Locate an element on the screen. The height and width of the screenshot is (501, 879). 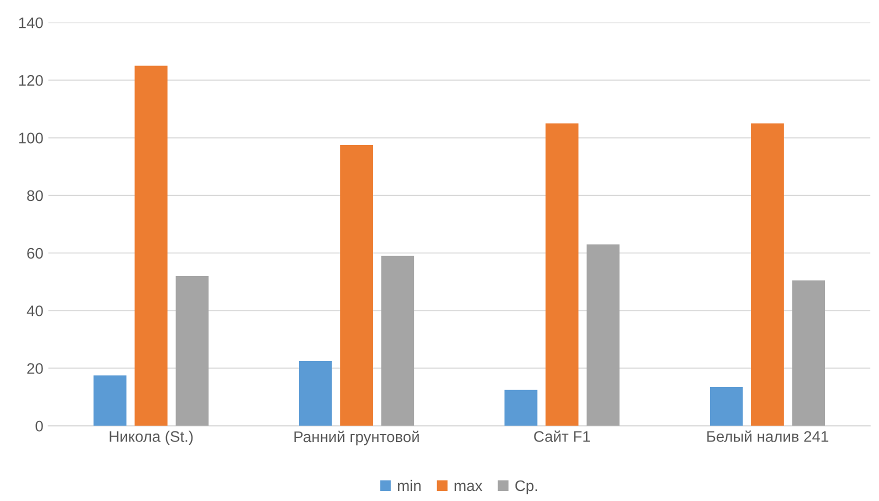
y-tick-label: 100 is located at coordinates (31, 138).